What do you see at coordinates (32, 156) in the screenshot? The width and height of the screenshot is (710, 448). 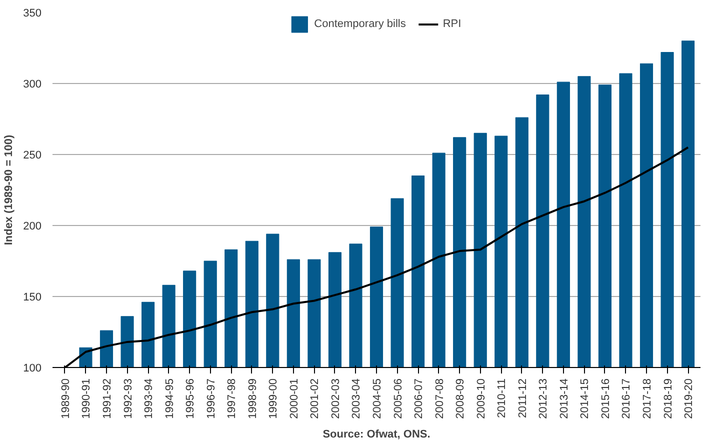 I see `y-tick-label: 250` at bounding box center [32, 156].